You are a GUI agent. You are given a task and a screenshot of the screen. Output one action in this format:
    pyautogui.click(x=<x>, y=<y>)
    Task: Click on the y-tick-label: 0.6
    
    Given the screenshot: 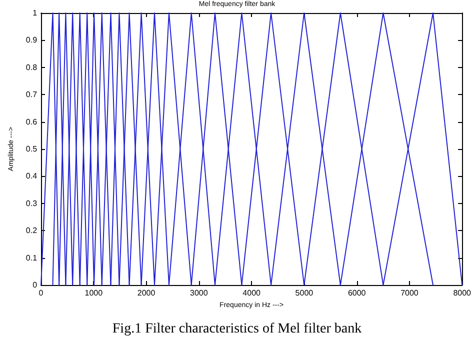 What is the action you would take?
    pyautogui.click(x=32, y=121)
    